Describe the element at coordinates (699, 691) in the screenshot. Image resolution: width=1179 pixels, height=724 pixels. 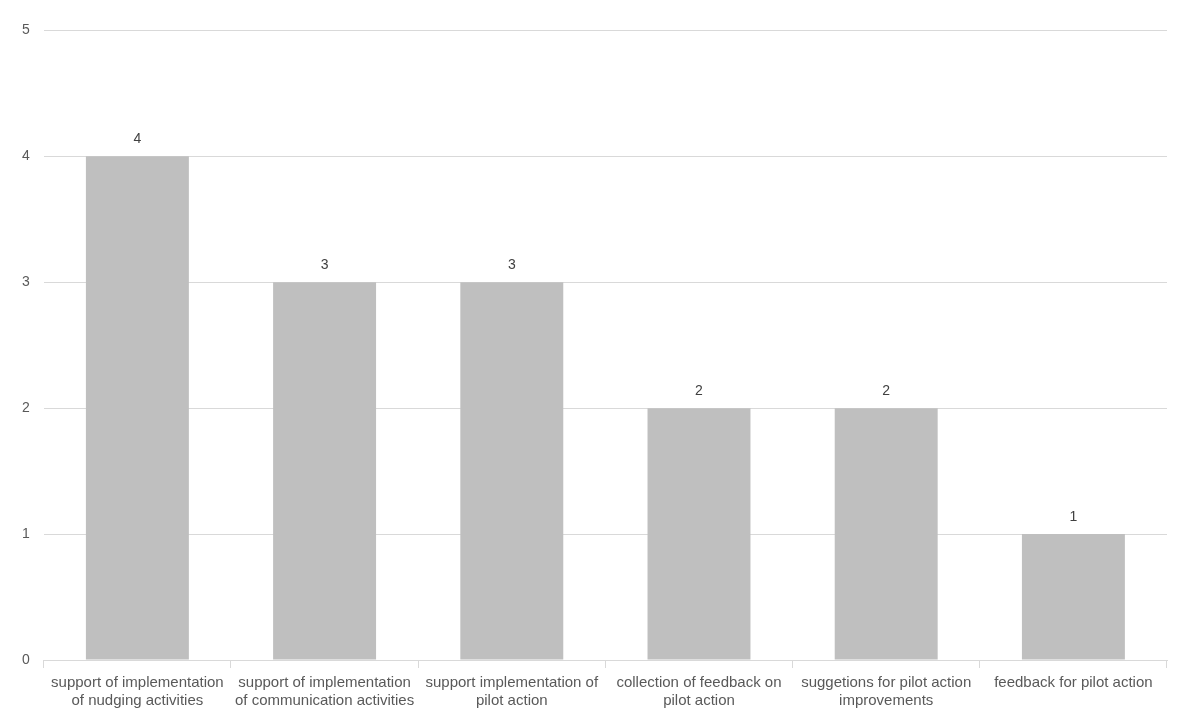
I see `x-tick-label: collection of feedback on pilot action` at that location.